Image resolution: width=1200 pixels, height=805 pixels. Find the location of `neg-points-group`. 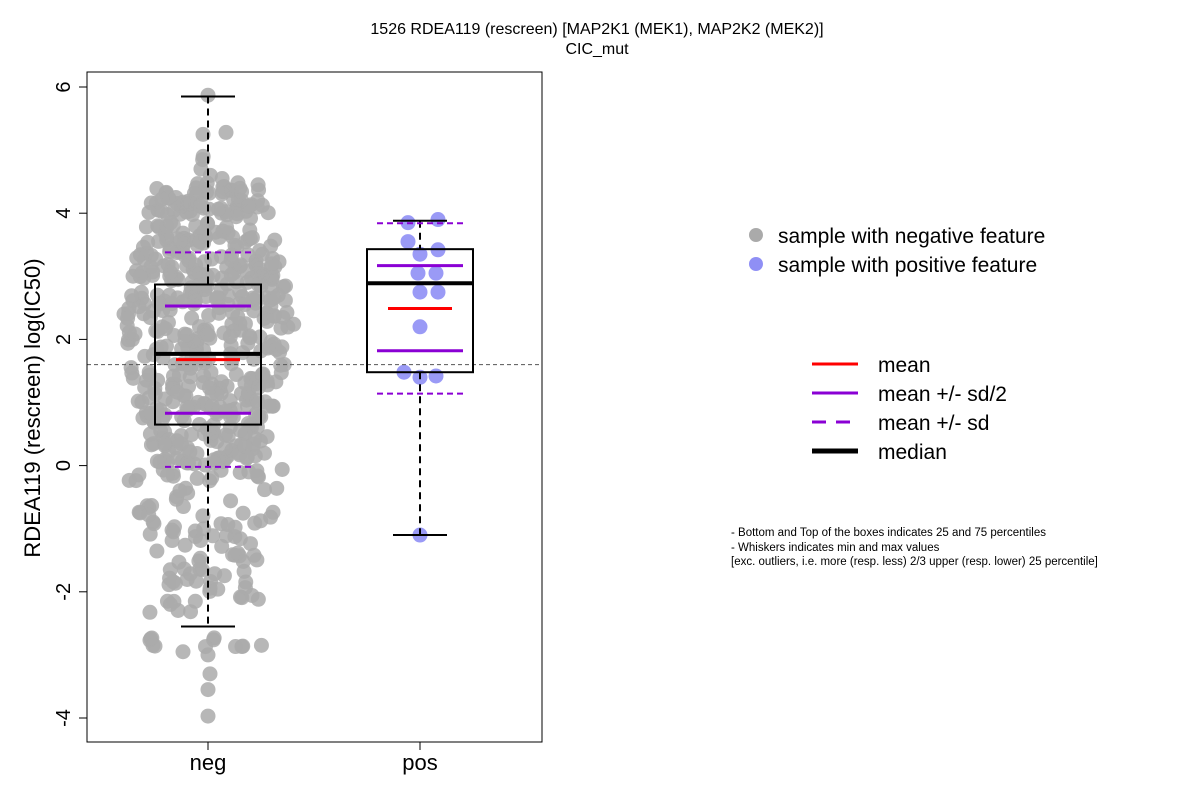

neg-points-group is located at coordinates (209, 405).